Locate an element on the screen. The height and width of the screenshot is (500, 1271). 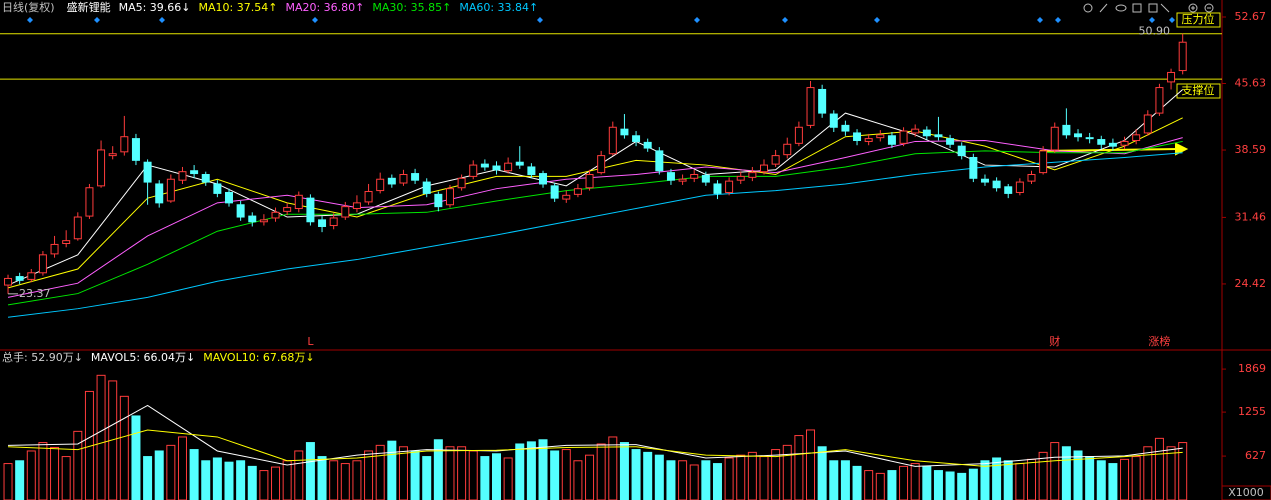
legend-entry: MAVOL10: 67.68万↓ is located at coordinates (258, 357).